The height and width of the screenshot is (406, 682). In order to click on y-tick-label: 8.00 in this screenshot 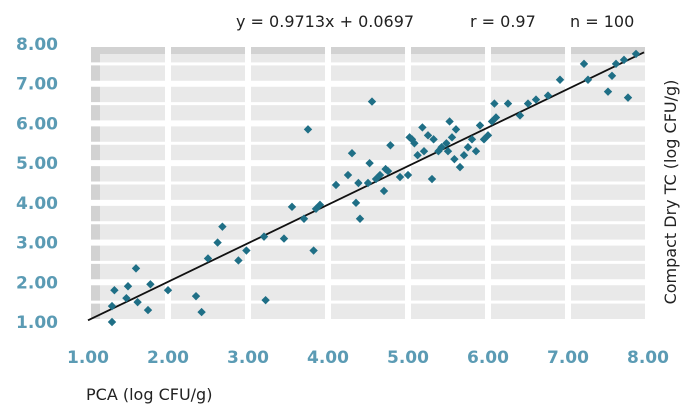, I will do `click(37, 45)`.